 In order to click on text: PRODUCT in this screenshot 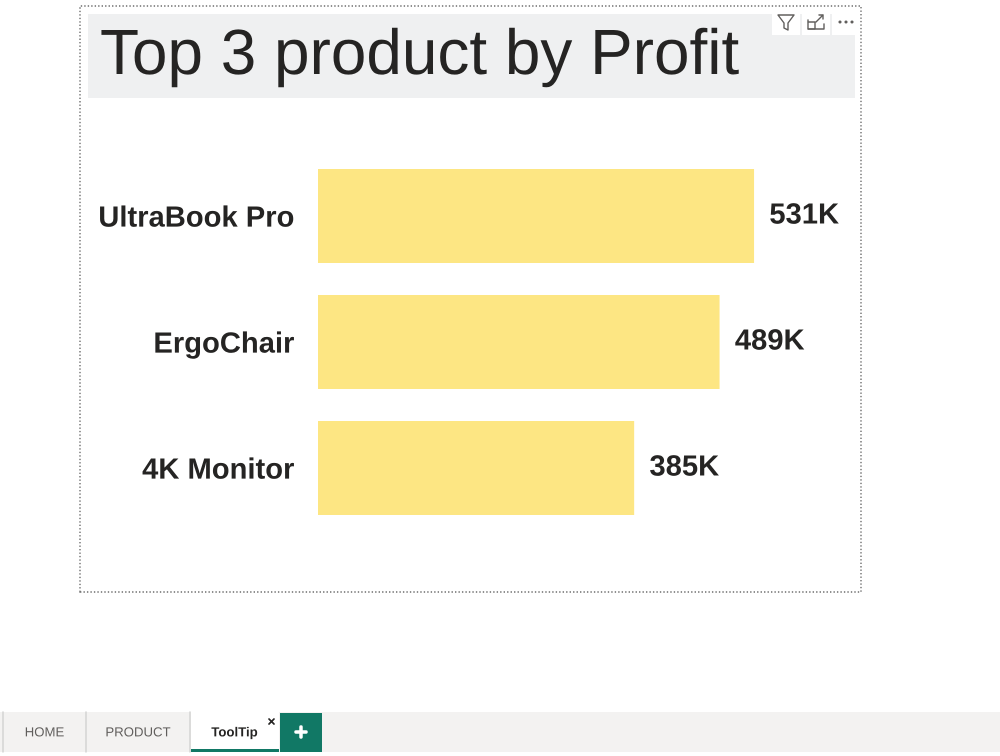, I will do `click(138, 732)`.